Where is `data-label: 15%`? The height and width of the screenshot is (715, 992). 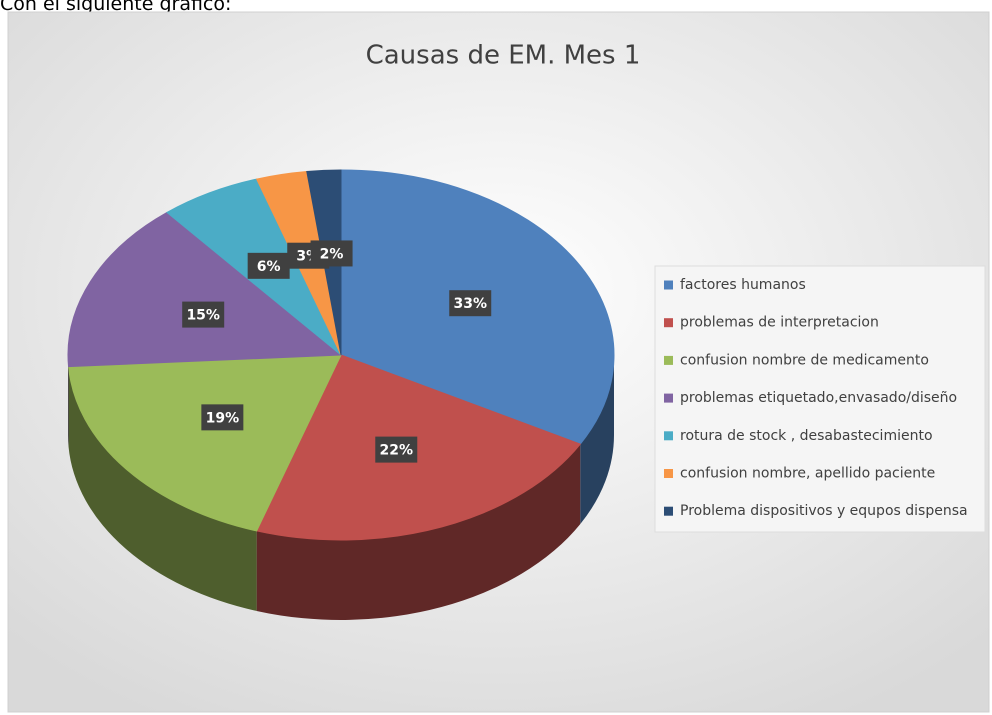
data-label: 15% is located at coordinates (203, 316).